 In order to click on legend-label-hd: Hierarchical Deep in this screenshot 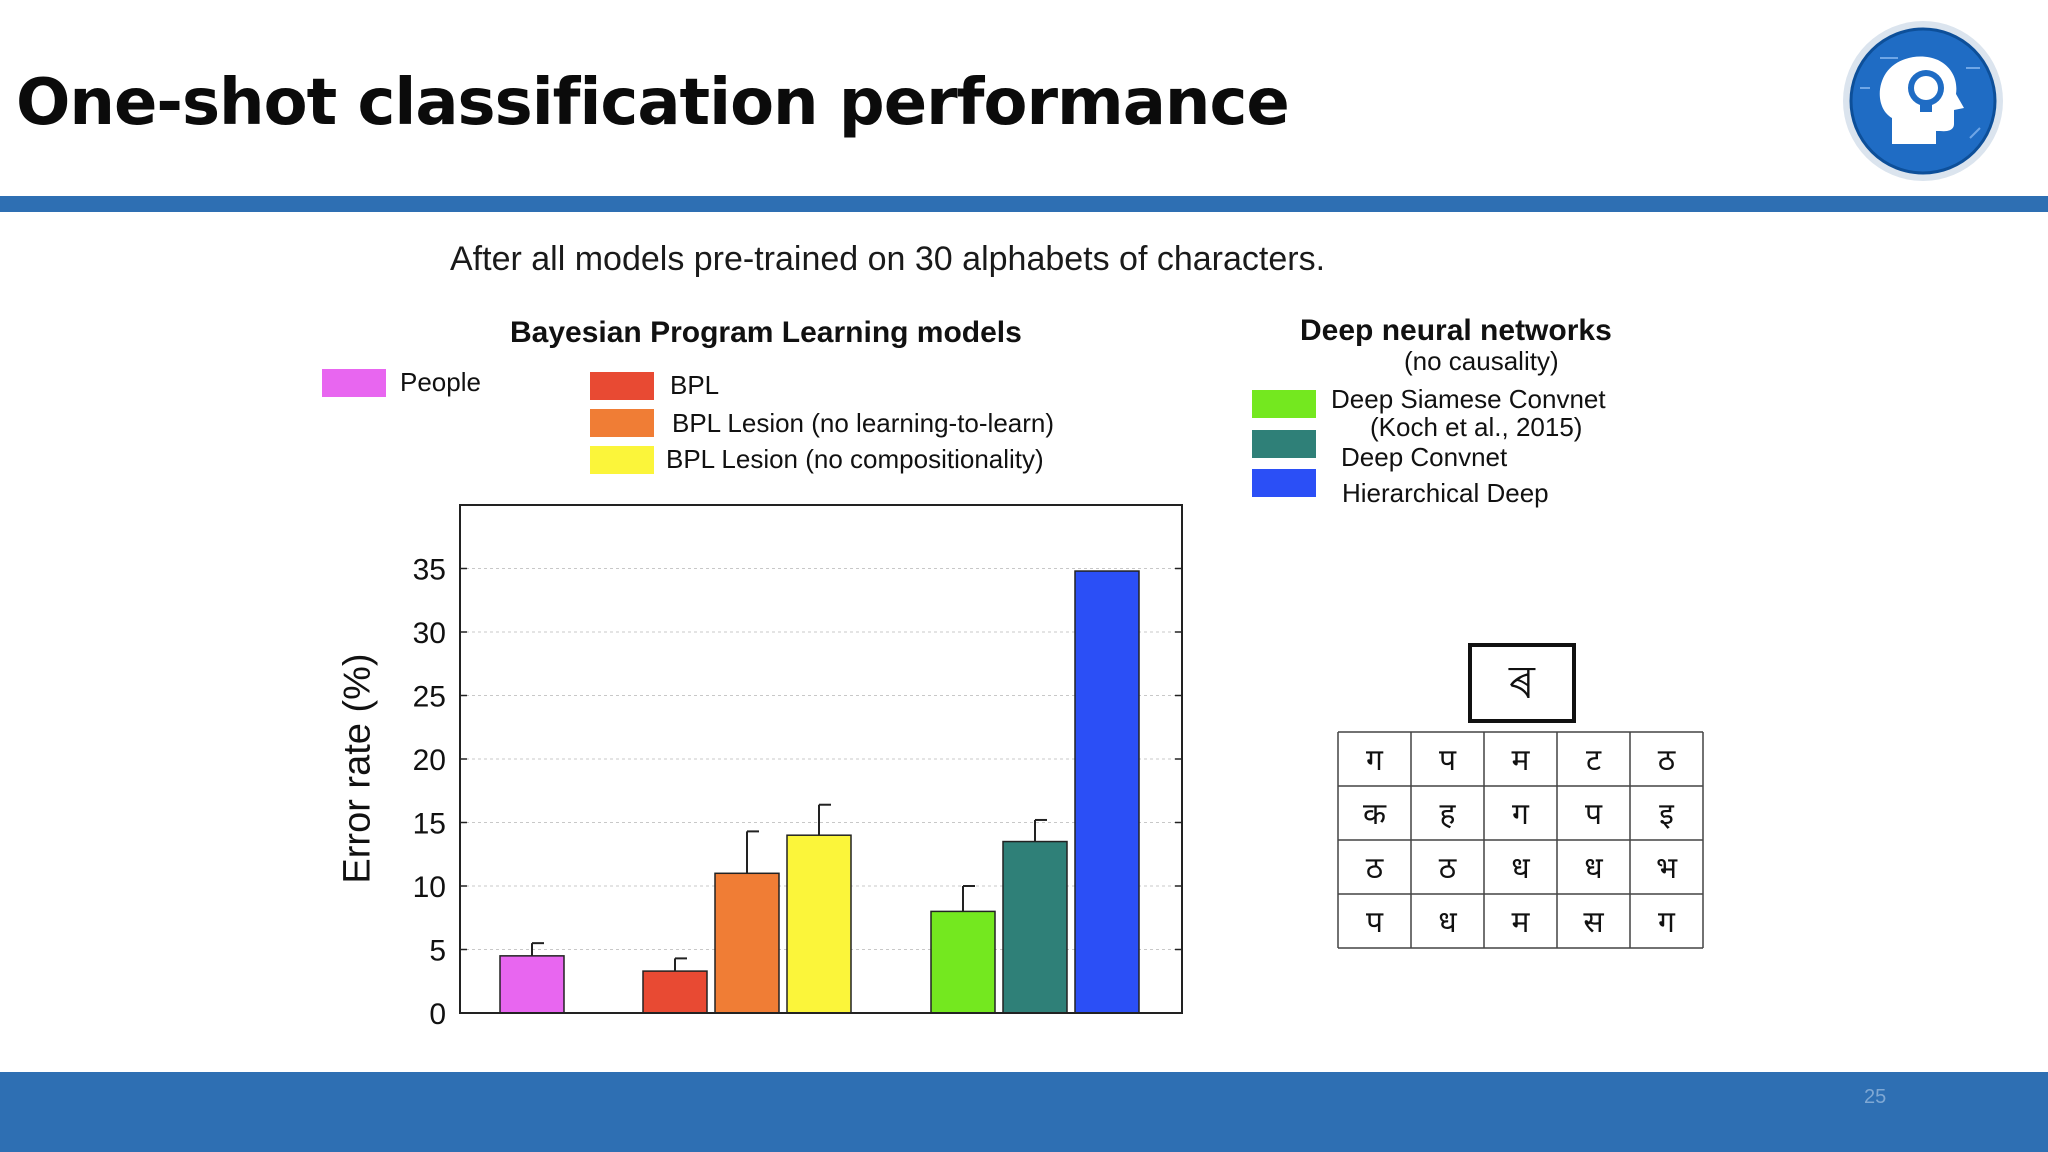, I will do `click(1445, 493)`.